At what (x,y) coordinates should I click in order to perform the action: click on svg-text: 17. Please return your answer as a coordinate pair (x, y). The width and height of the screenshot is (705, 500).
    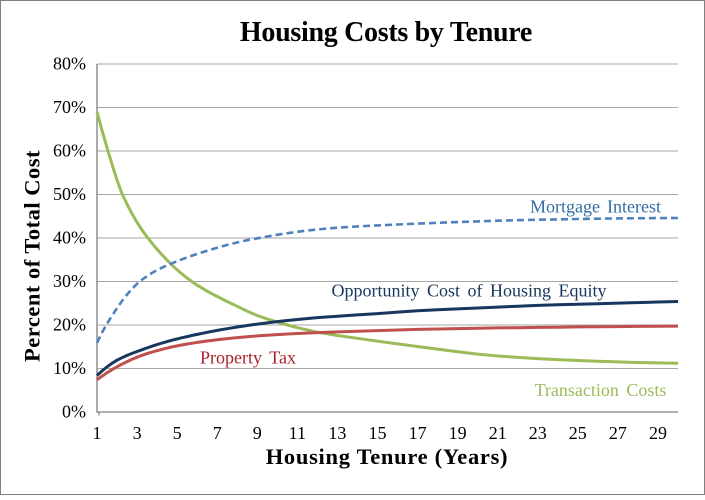
    Looking at the image, I should click on (418, 433).